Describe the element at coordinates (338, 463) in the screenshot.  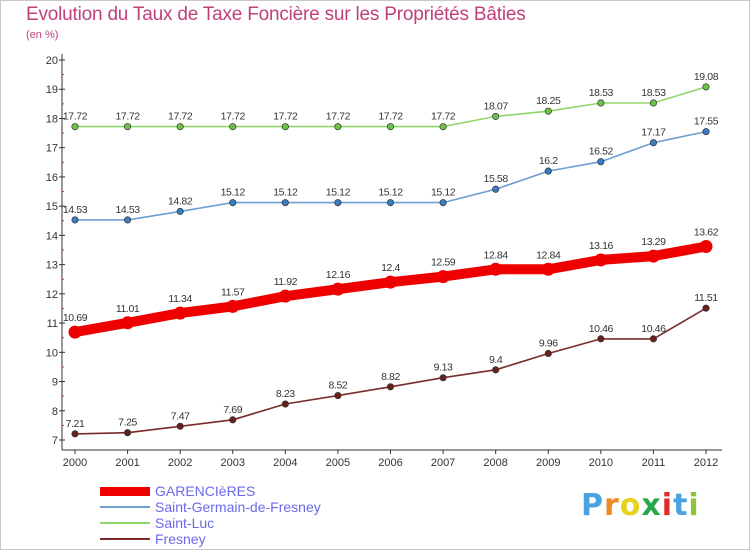
I see `x-tick-label: 2005` at that location.